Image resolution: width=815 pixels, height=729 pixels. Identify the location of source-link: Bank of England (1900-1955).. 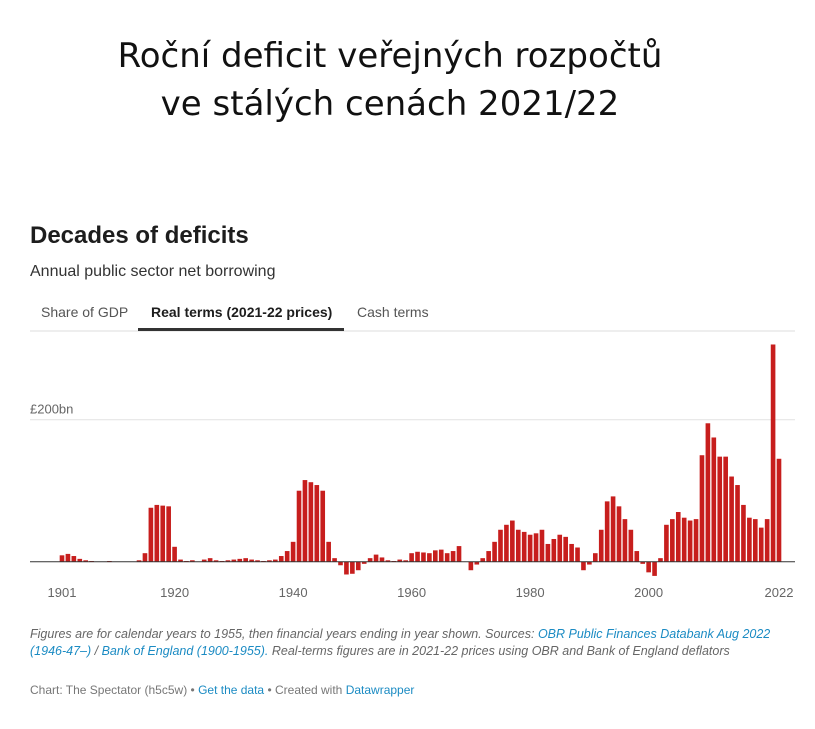
(185, 651).